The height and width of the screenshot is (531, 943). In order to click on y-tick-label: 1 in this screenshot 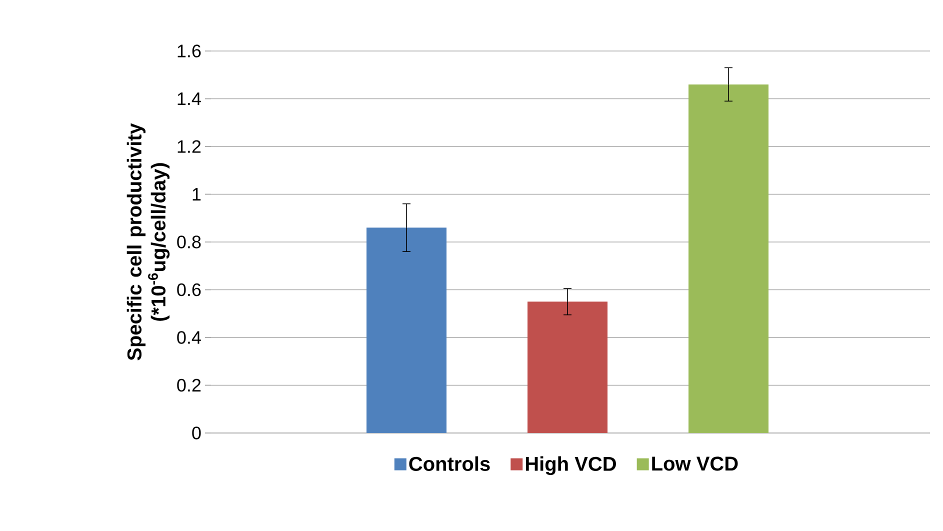, I will do `click(196, 194)`.